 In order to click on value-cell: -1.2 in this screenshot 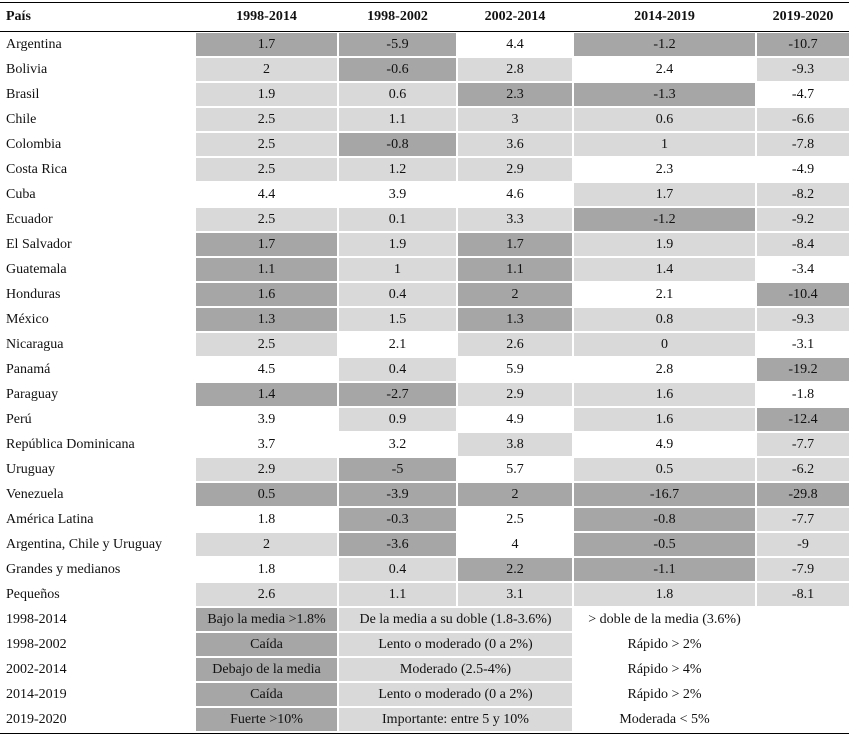, I will do `click(664, 44)`.